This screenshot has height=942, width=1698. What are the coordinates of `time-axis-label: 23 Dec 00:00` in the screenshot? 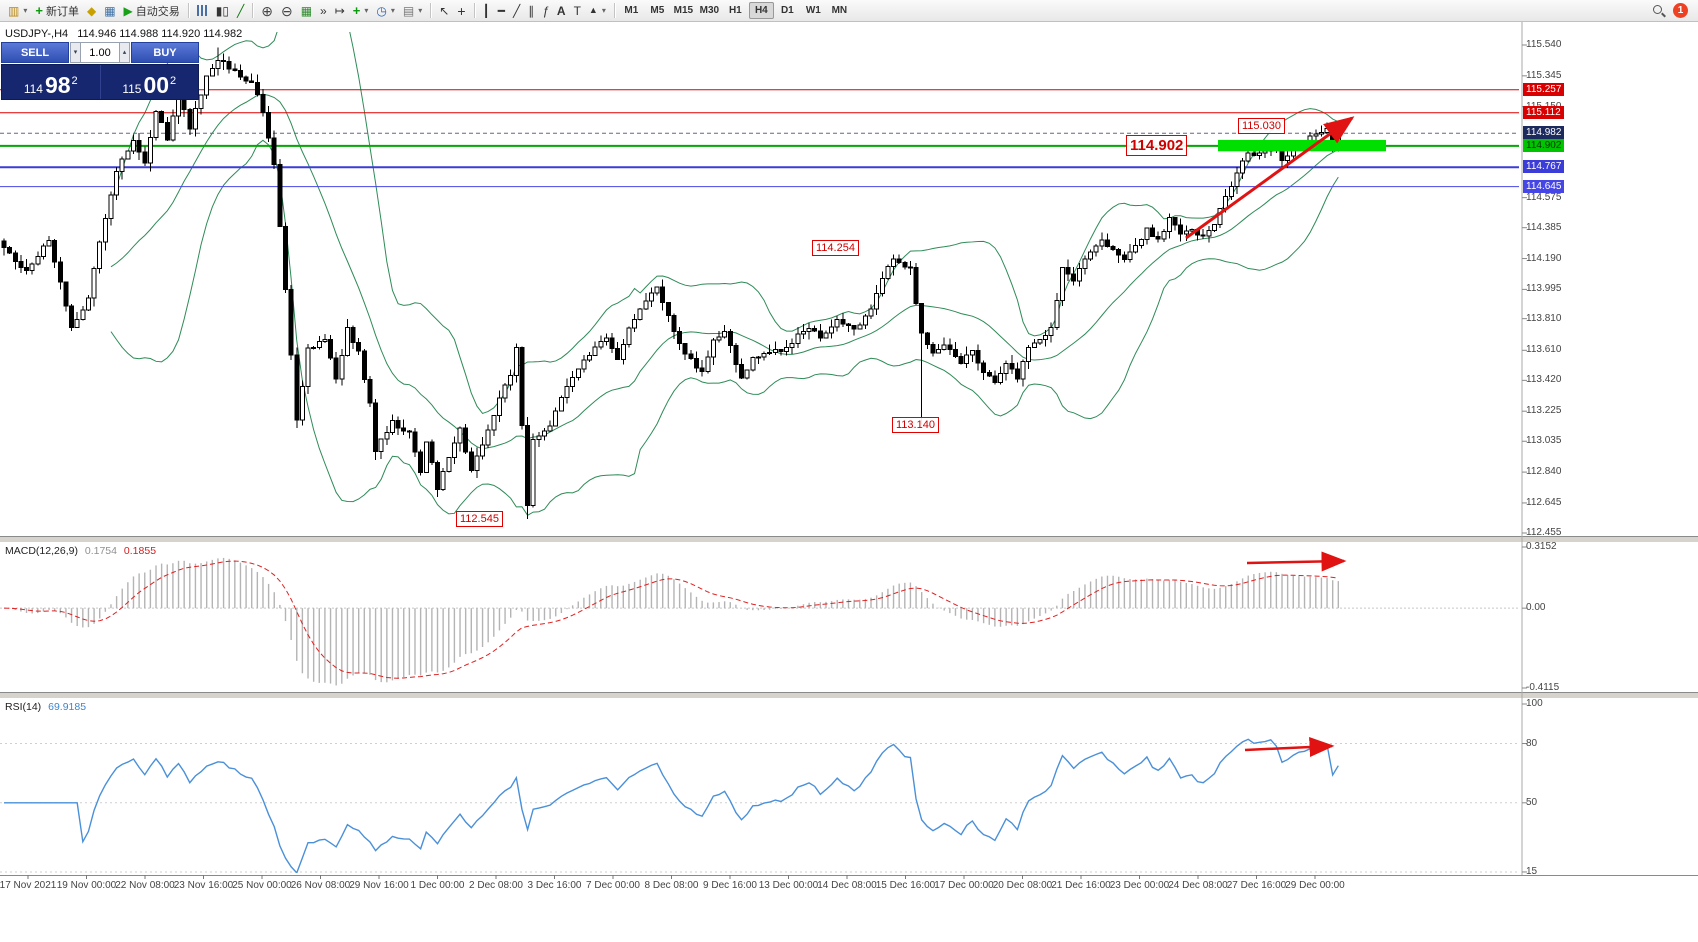 It's located at (1139, 885).